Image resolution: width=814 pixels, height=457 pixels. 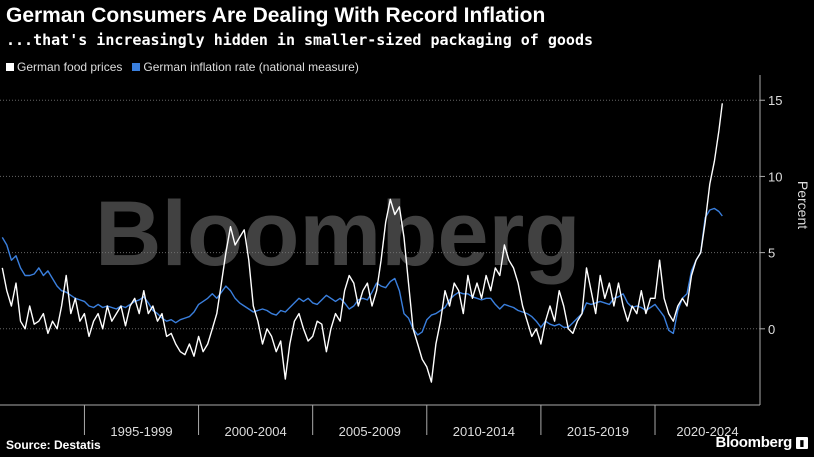 What do you see at coordinates (70, 67) in the screenshot?
I see `legend-label-food: German food prices` at bounding box center [70, 67].